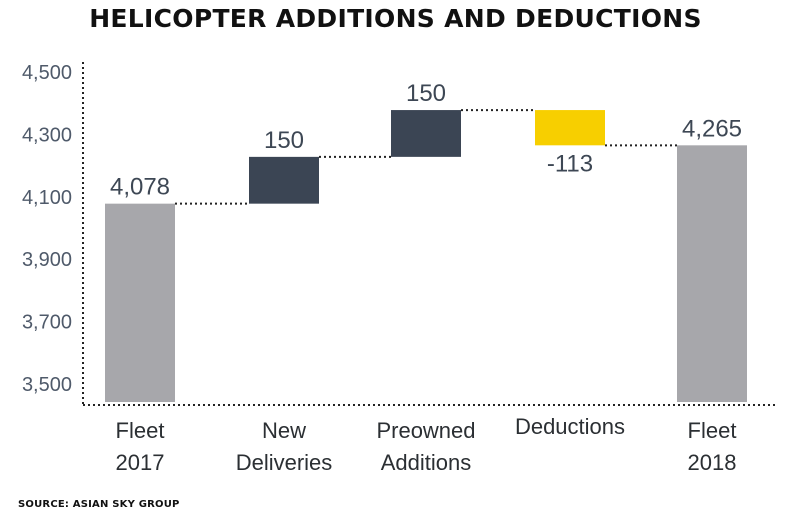  What do you see at coordinates (284, 462) in the screenshot?
I see `category-label: Deliveries` at bounding box center [284, 462].